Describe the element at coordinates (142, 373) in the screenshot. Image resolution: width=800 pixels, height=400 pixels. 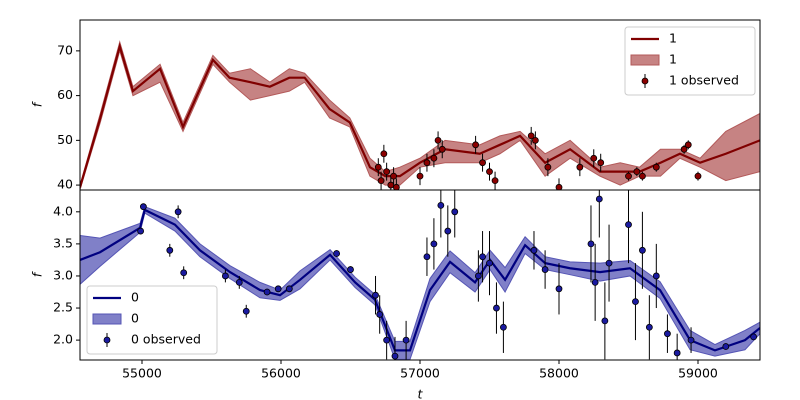
I see `x-tick-label: 55000` at that location.